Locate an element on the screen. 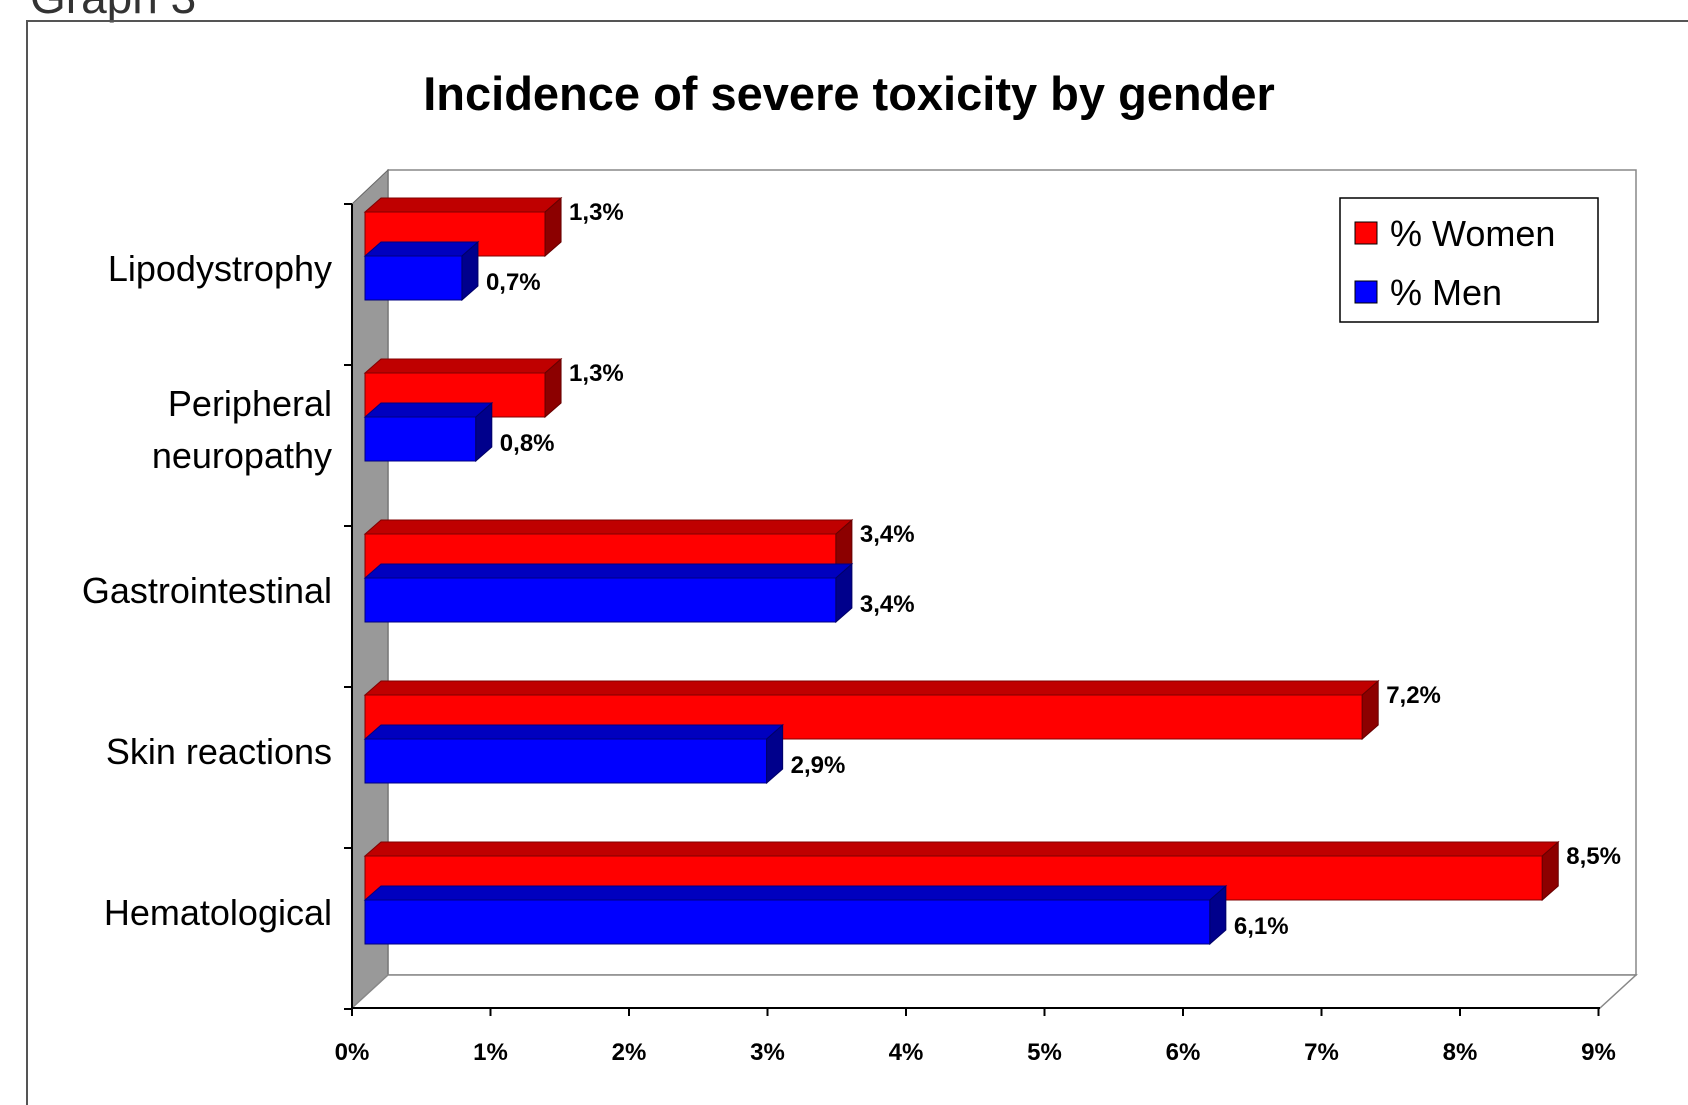 The height and width of the screenshot is (1105, 1688). category-label: Lipodystrophy is located at coordinates (220, 268).